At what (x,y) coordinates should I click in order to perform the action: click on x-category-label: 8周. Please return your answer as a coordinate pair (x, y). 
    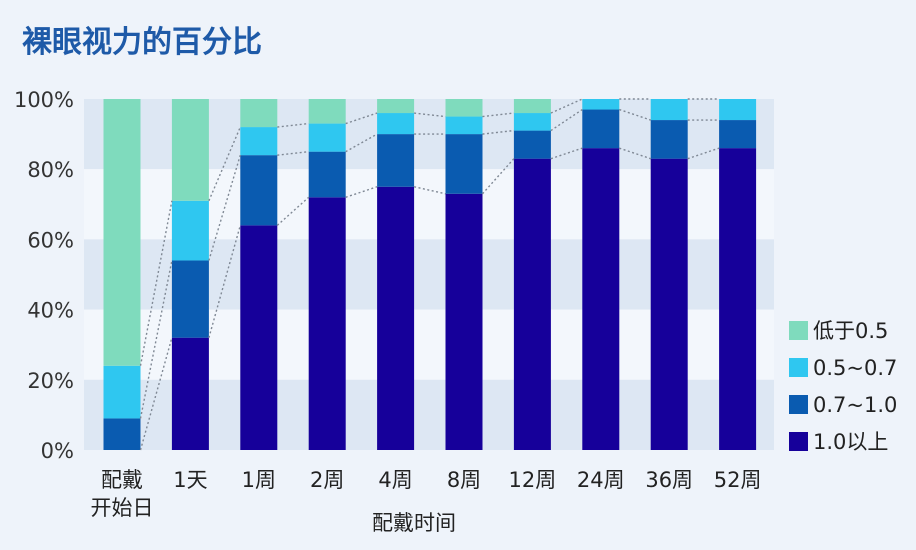
    Looking at the image, I should click on (464, 480).